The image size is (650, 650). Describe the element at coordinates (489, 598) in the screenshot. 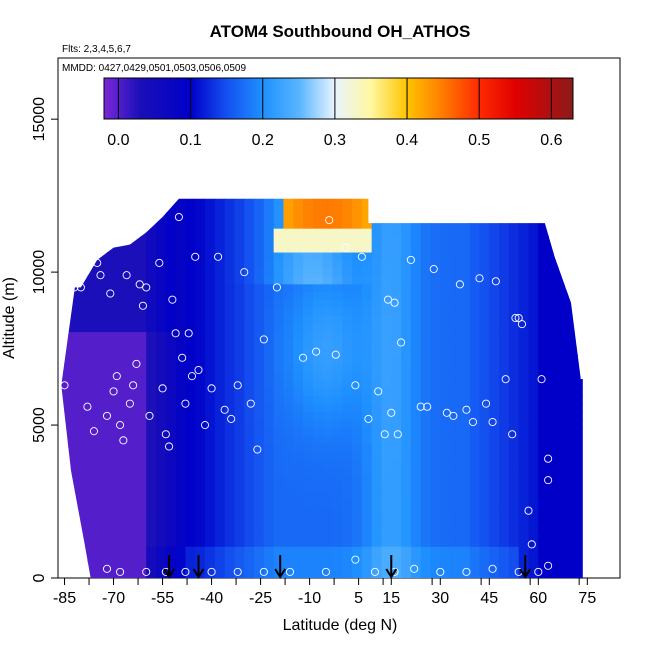

I see `x-tick-label: 45` at that location.